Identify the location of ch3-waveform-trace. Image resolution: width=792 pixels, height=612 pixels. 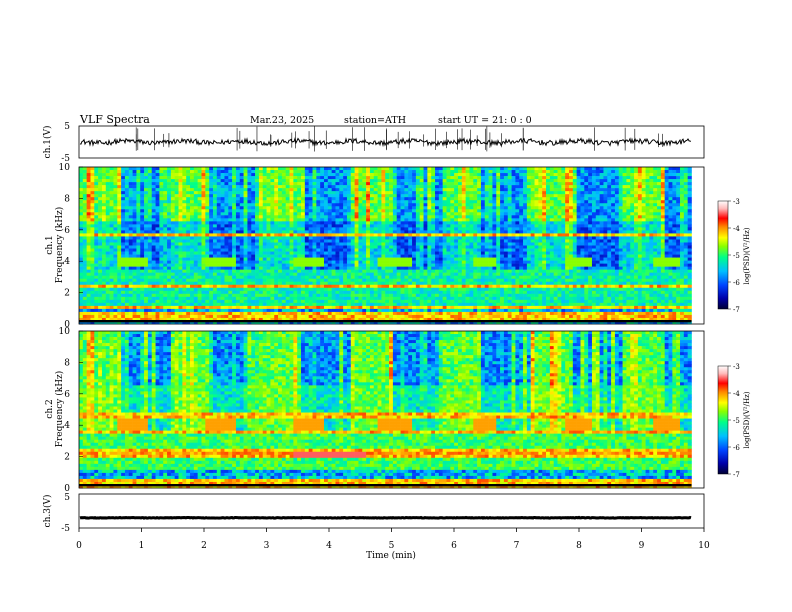
(385, 517).